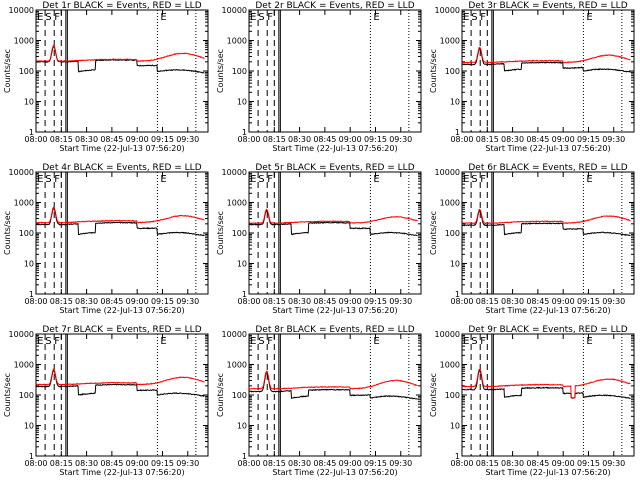 The width and height of the screenshot is (640, 480). I want to click on panel-title: Det 6r BLACK = Events, RED = LLD, so click(547, 168).